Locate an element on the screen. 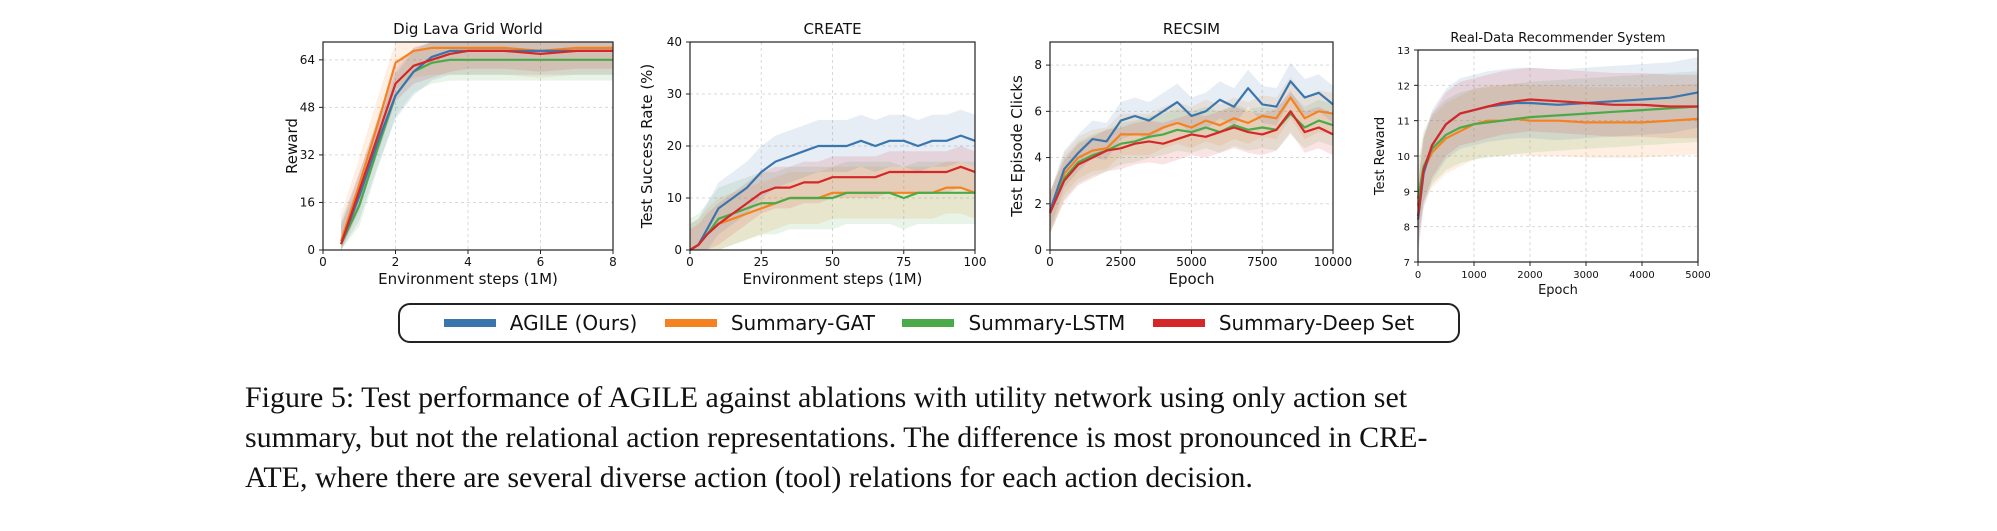 The width and height of the screenshot is (1997, 531). y-axis-label: Reward is located at coordinates (292, 146).